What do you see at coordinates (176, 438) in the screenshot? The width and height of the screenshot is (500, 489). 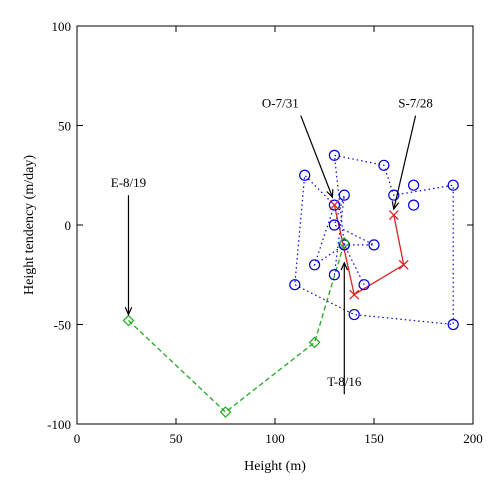 I see `x-tick-label: 50` at bounding box center [176, 438].